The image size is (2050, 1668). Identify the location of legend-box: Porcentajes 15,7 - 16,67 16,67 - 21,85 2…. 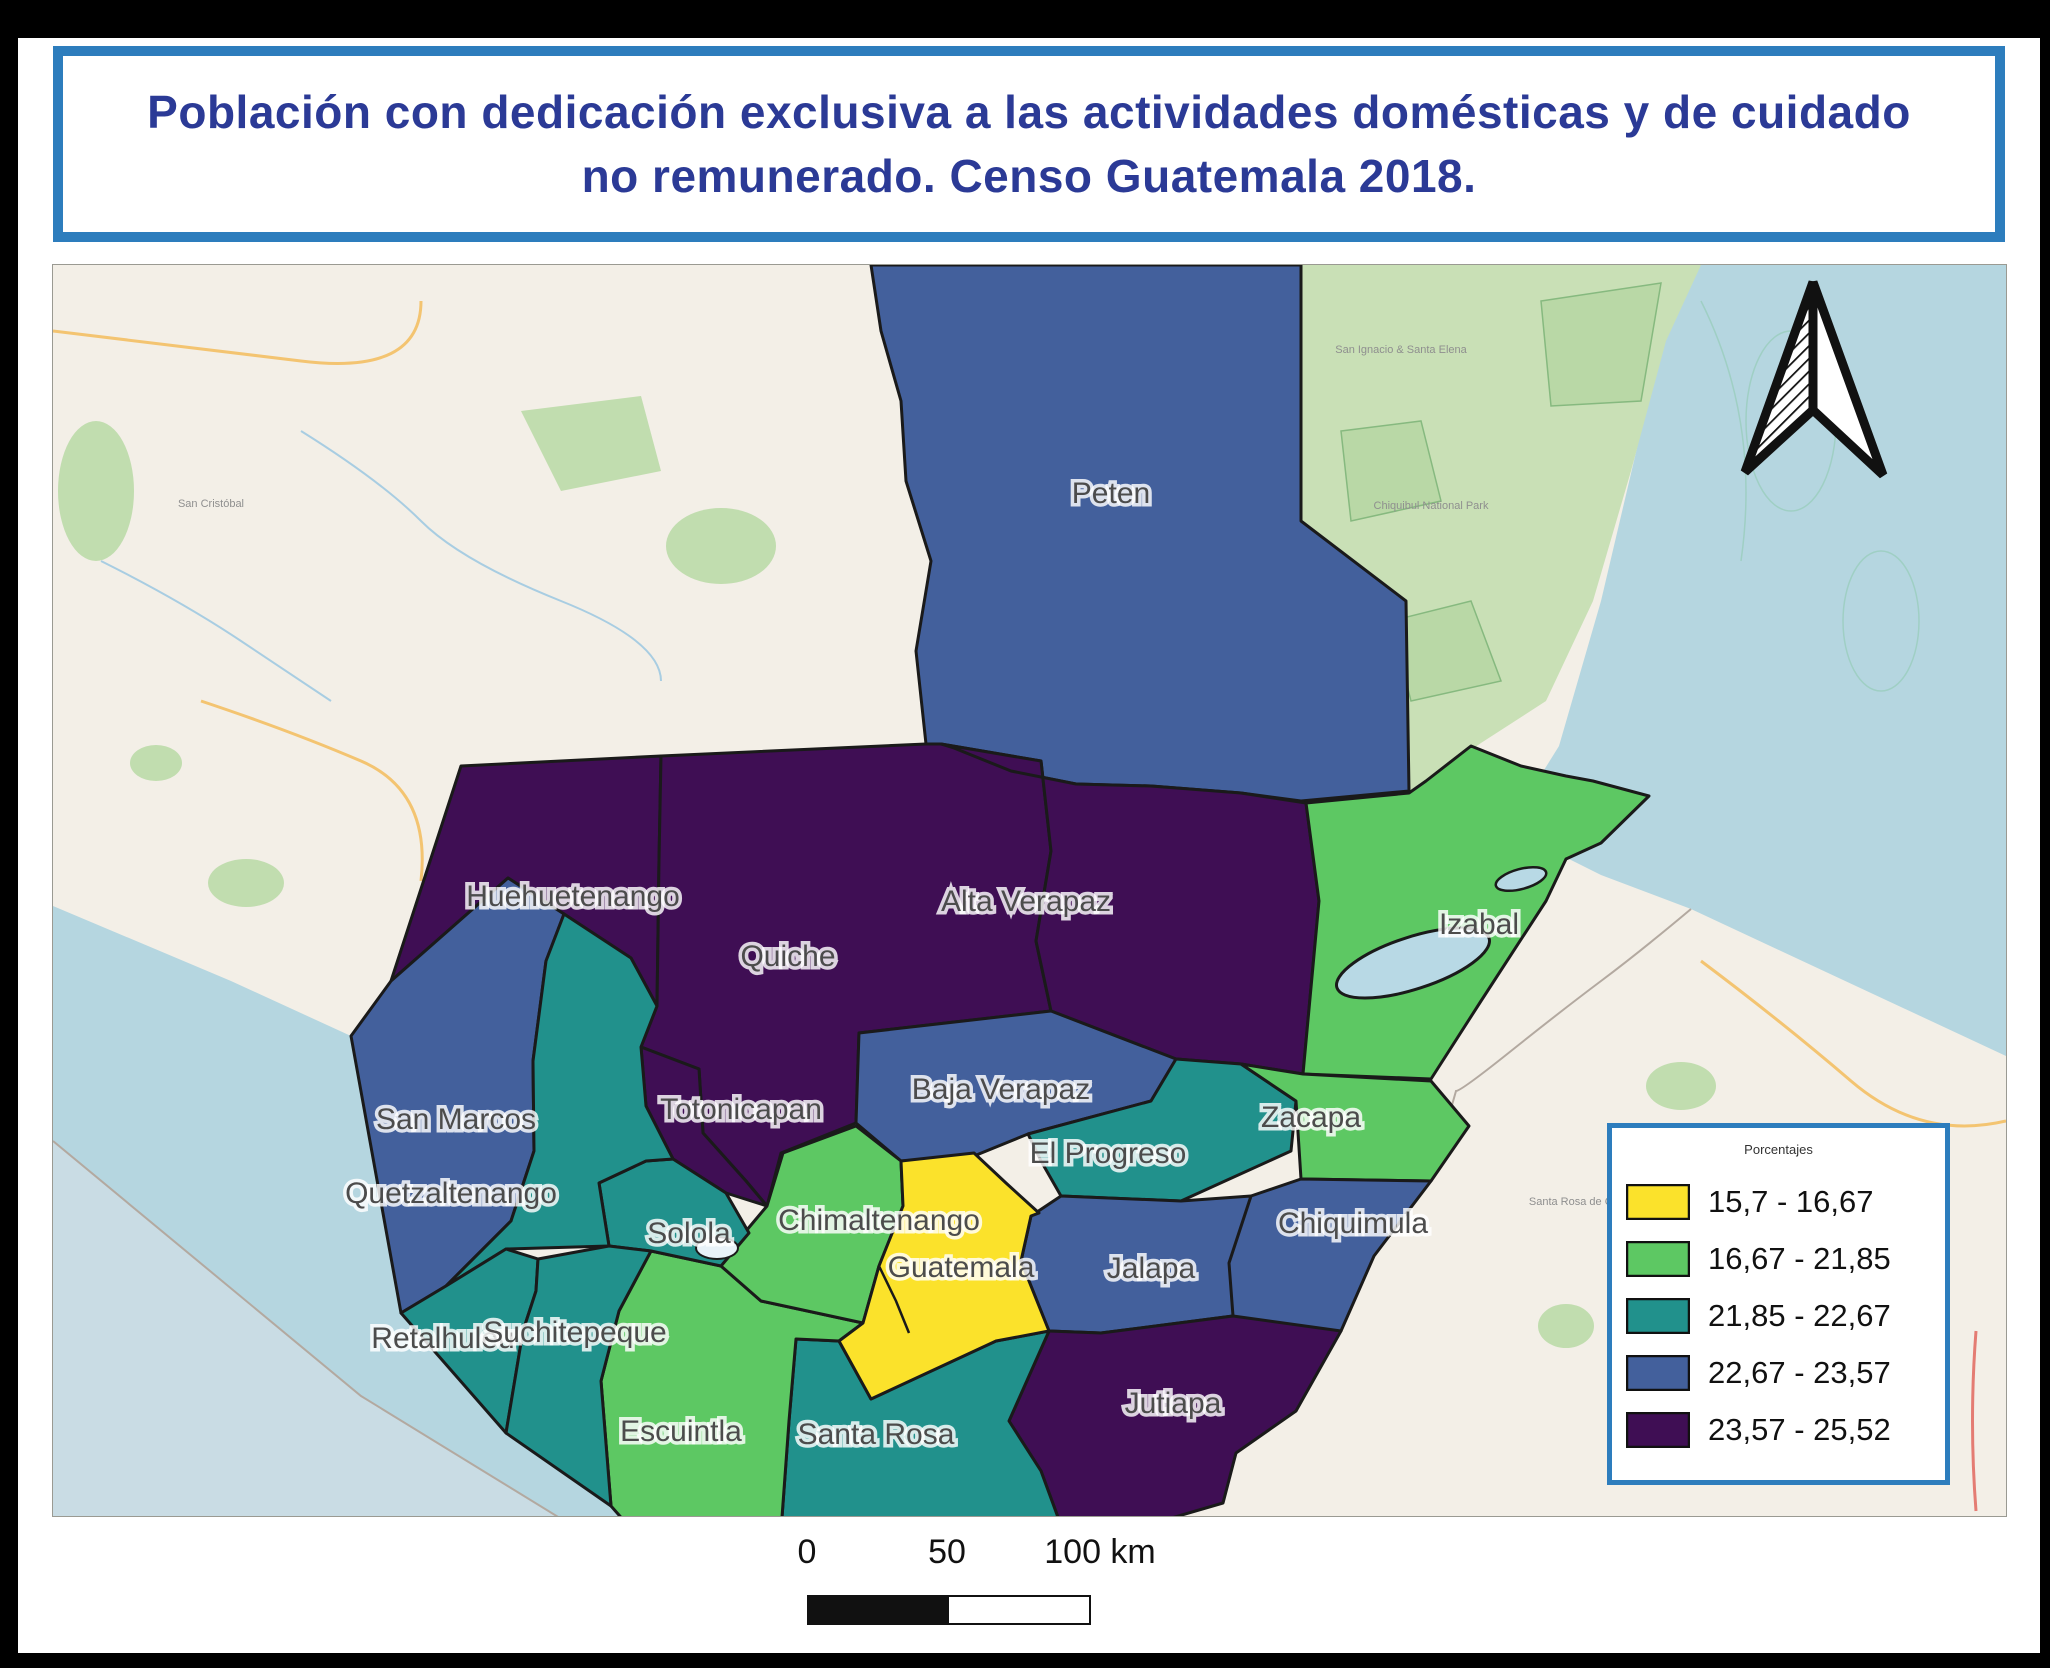
(1778, 1304).